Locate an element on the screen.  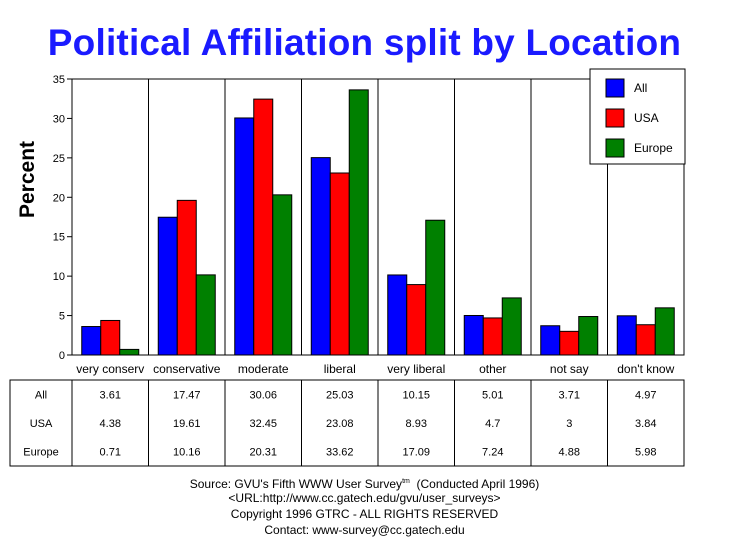
x-tick-label: other is located at coordinates (492, 369).